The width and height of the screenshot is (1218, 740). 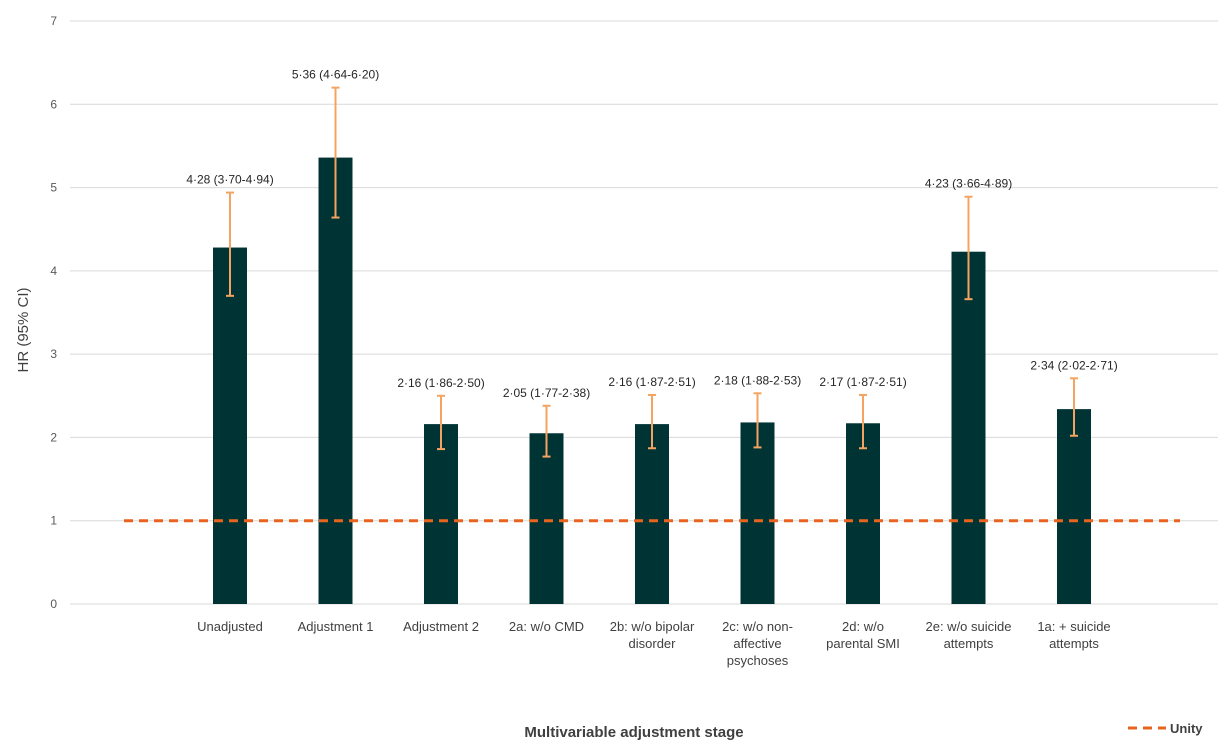 I want to click on data-label: 4·23 (3·66-4·89), so click(x=968, y=184).